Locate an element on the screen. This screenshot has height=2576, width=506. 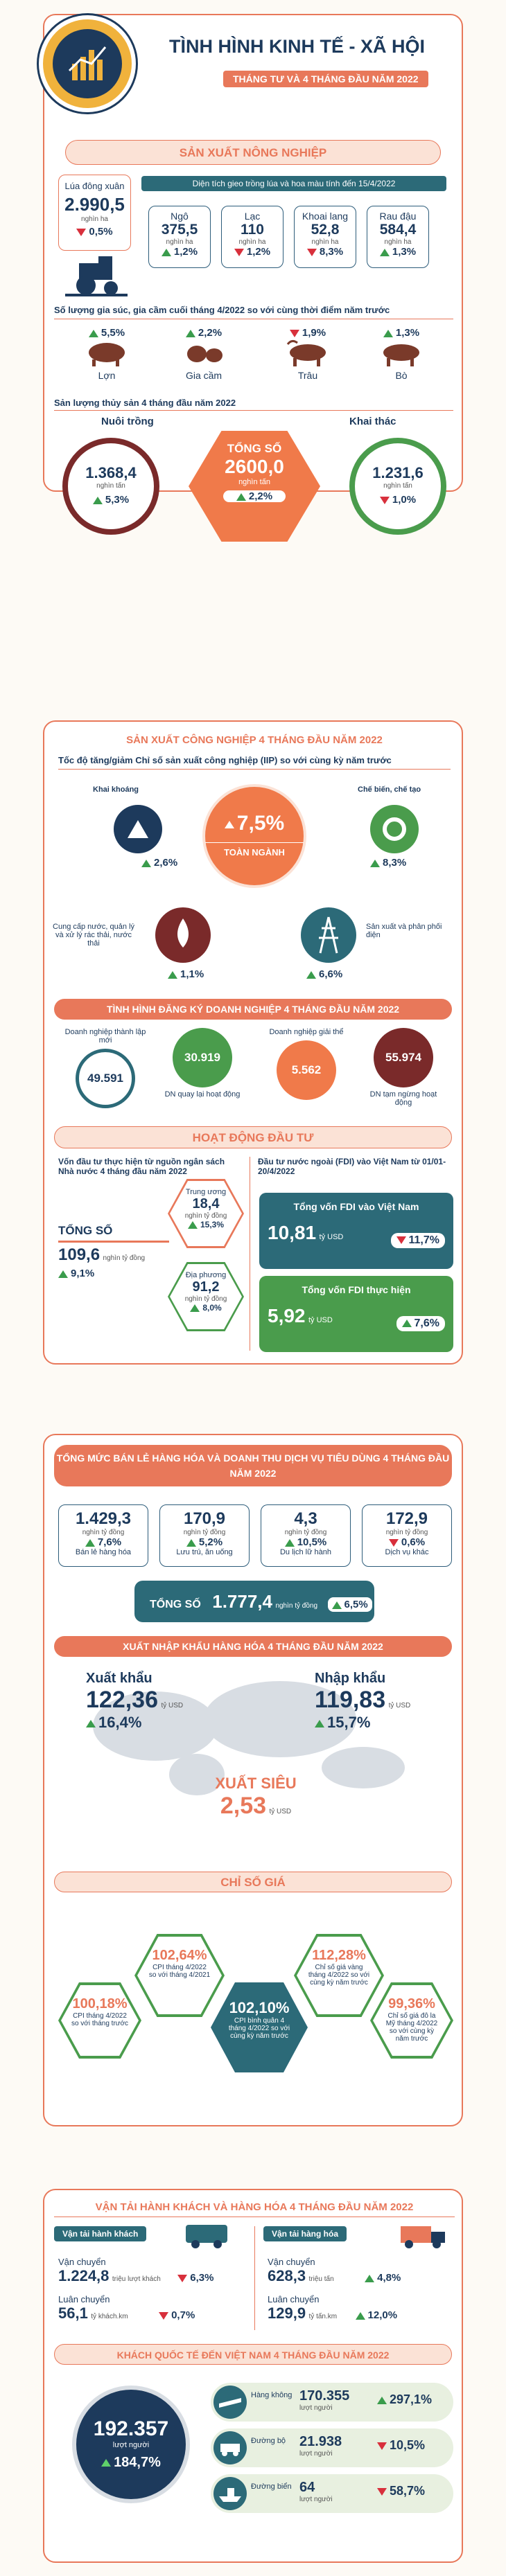
mode-value: 170.355 is located at coordinates (325, 2396).